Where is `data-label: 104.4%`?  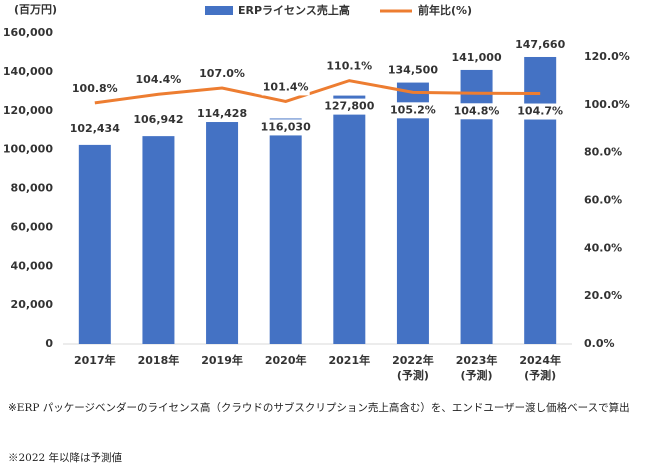 data-label: 104.4% is located at coordinates (159, 79).